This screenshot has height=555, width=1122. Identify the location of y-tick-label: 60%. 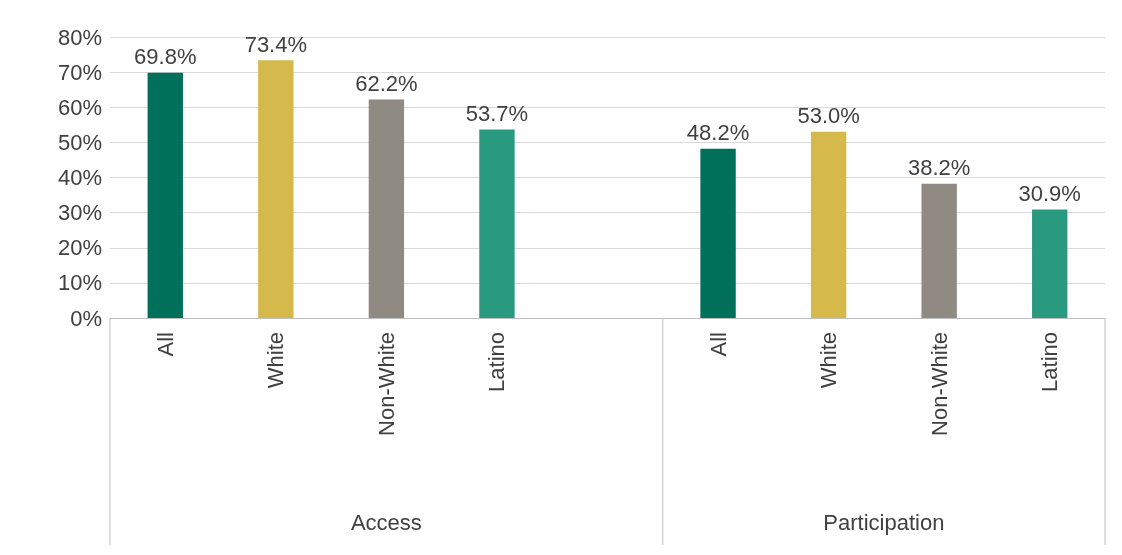
(79, 107).